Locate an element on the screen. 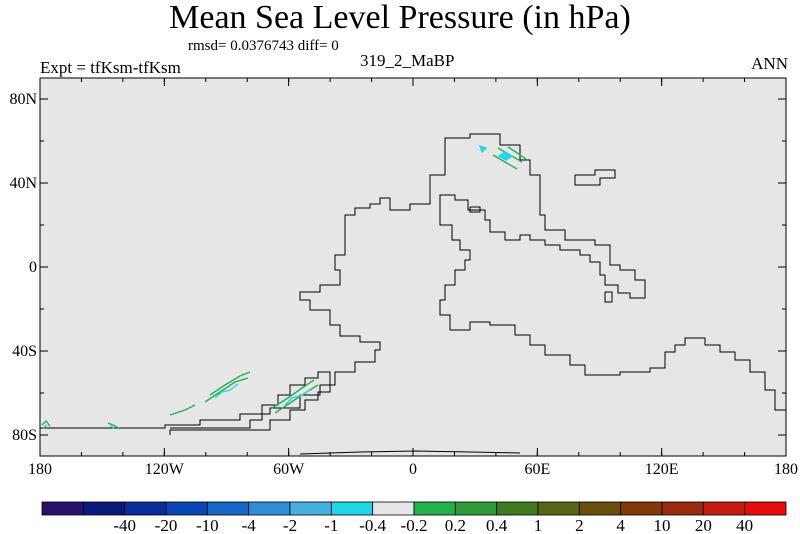 The image size is (800, 534). colorbar-label: 20 is located at coordinates (703, 525).